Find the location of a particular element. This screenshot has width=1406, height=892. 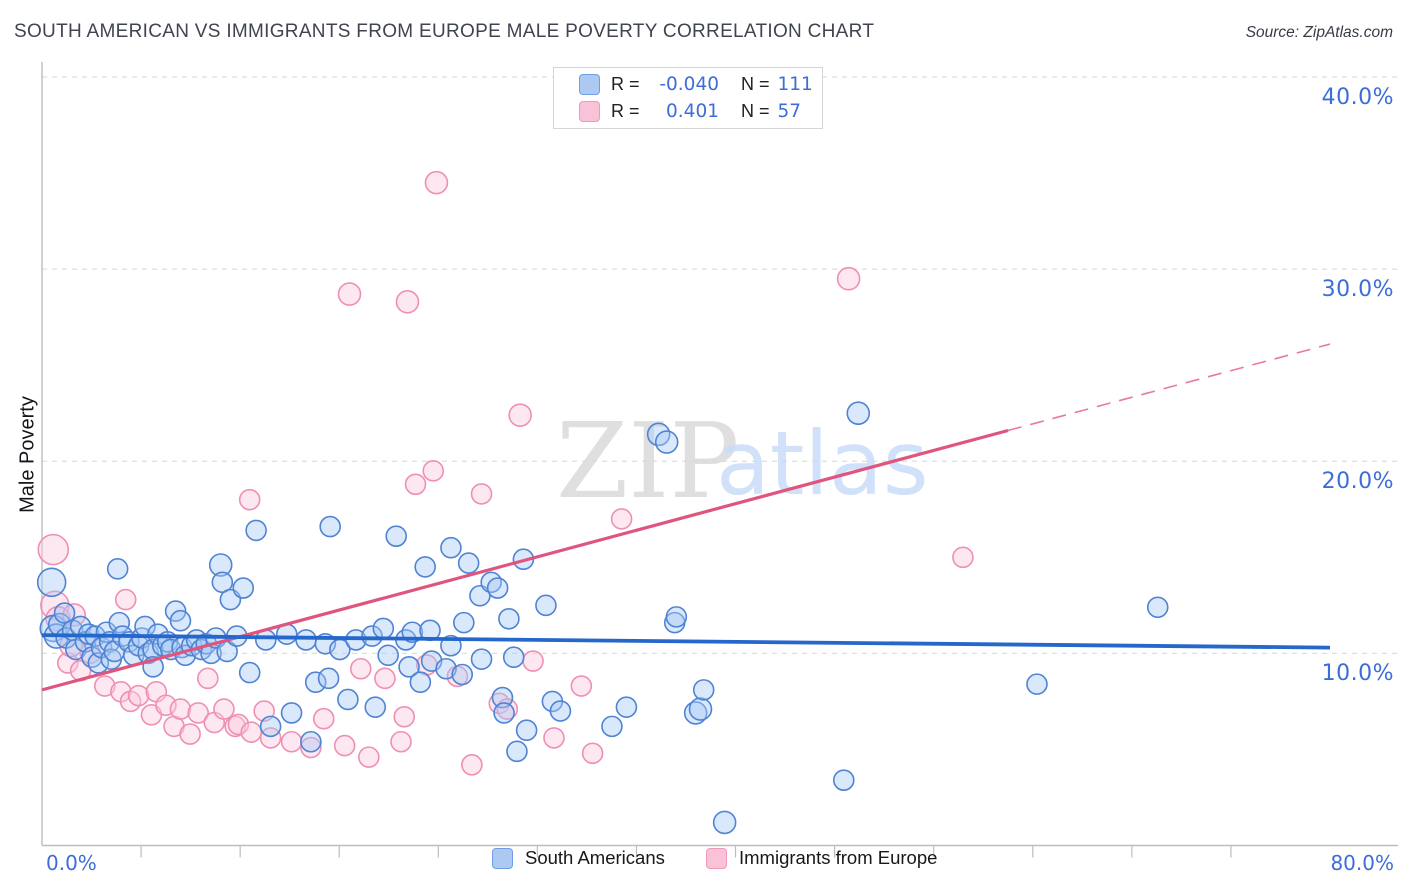

x-axis-max-label: 80.0% is located at coordinates (1362, 863).